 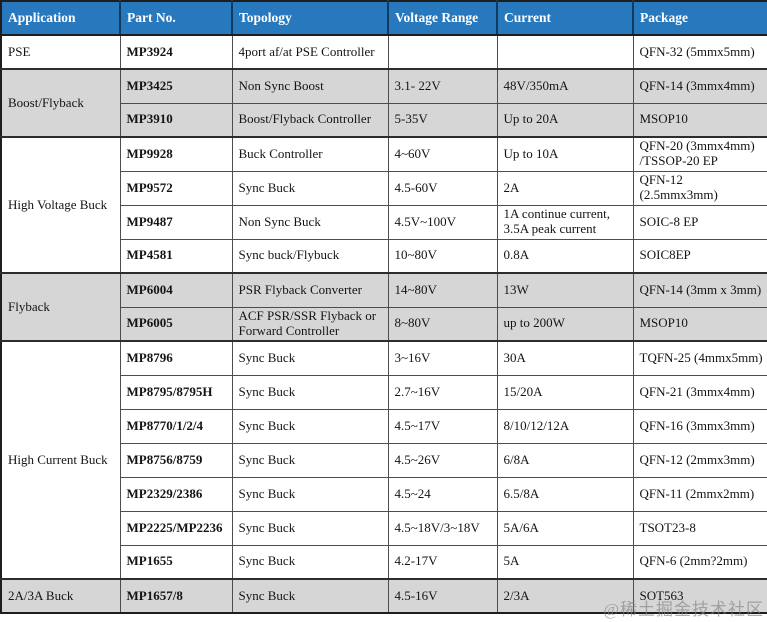 What do you see at coordinates (310, 154) in the screenshot?
I see `topology-cell: Buck Controller` at bounding box center [310, 154].